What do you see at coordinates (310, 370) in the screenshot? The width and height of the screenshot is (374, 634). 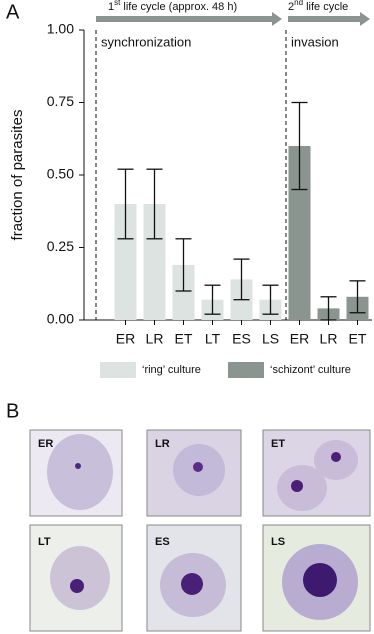 I see `legend-label: ‘schizont’ culture` at bounding box center [310, 370].